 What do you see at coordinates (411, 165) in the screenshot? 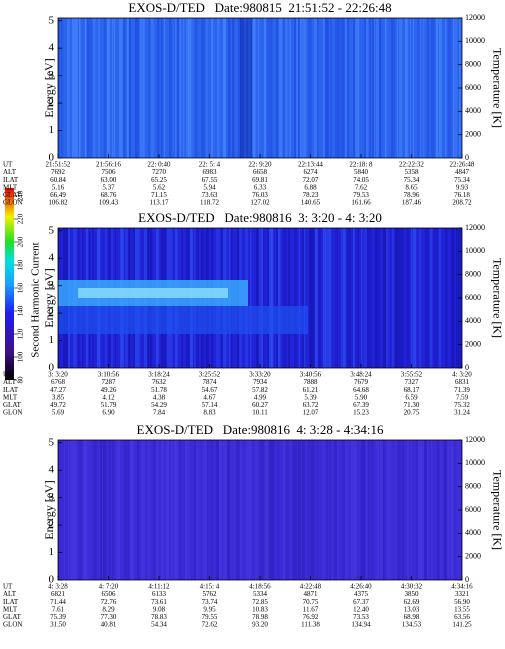
I see `table-cell: 22:22:32` at bounding box center [411, 165].